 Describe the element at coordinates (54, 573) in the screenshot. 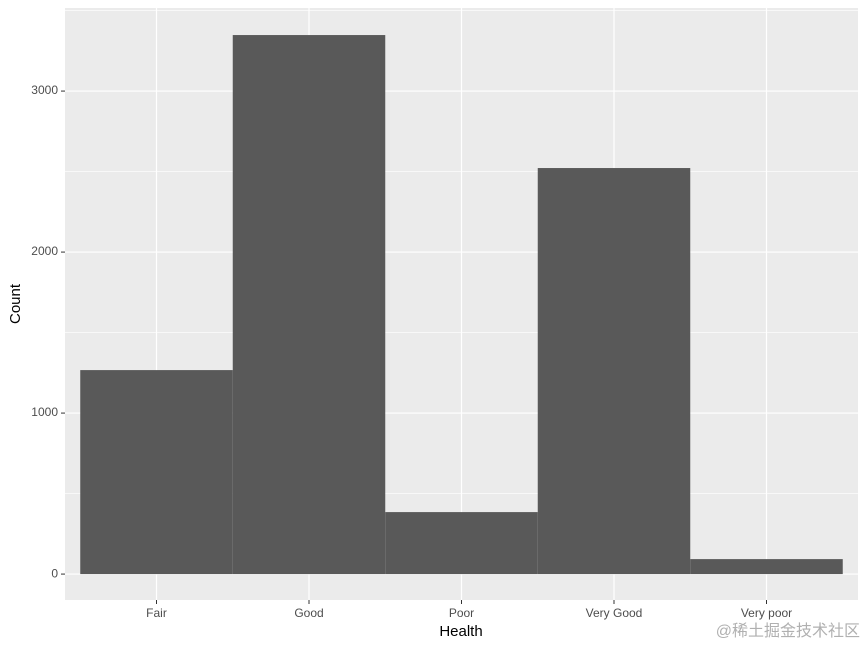

I see `y-tick-label: 0` at that location.